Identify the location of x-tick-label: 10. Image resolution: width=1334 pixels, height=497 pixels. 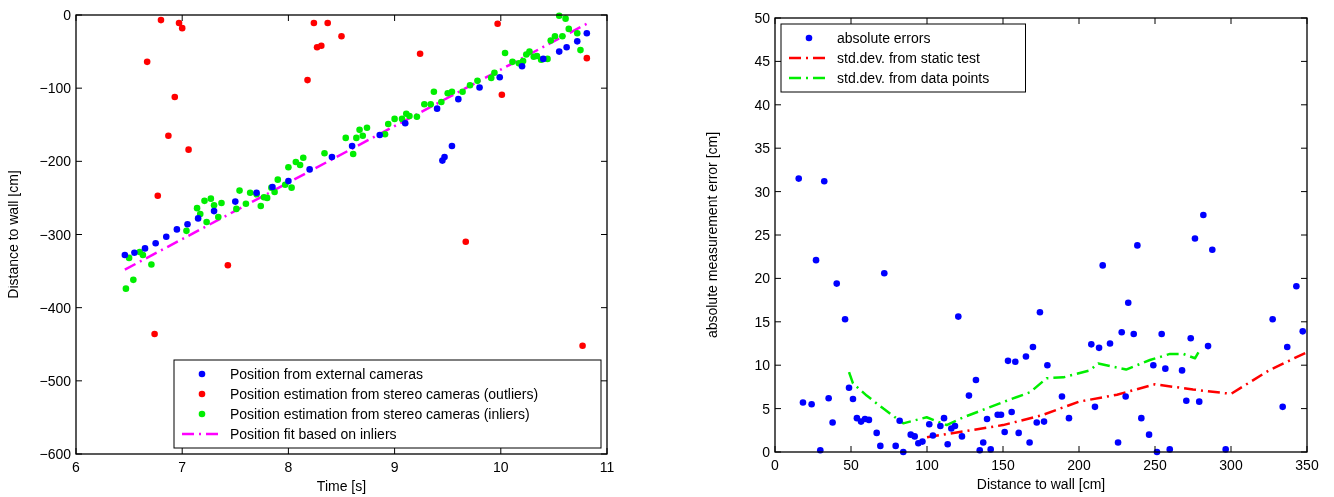
(501, 467).